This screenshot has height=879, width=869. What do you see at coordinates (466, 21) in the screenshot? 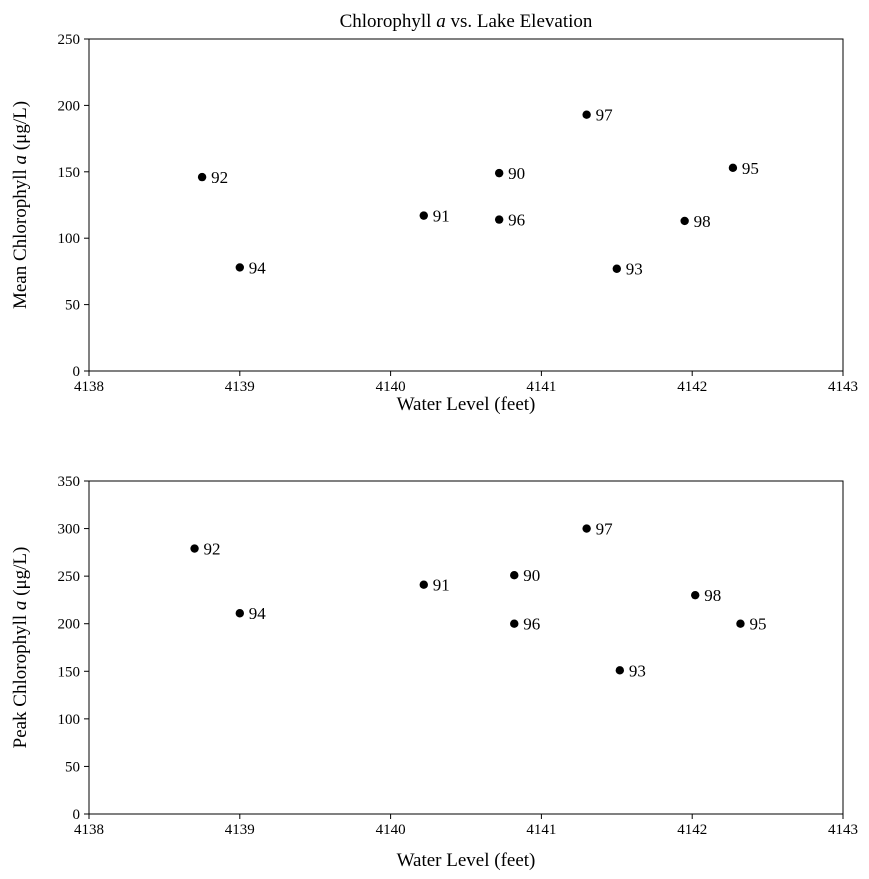
I see `chart-title: Chlorophyll a vs. Lake Elevation` at bounding box center [466, 21].